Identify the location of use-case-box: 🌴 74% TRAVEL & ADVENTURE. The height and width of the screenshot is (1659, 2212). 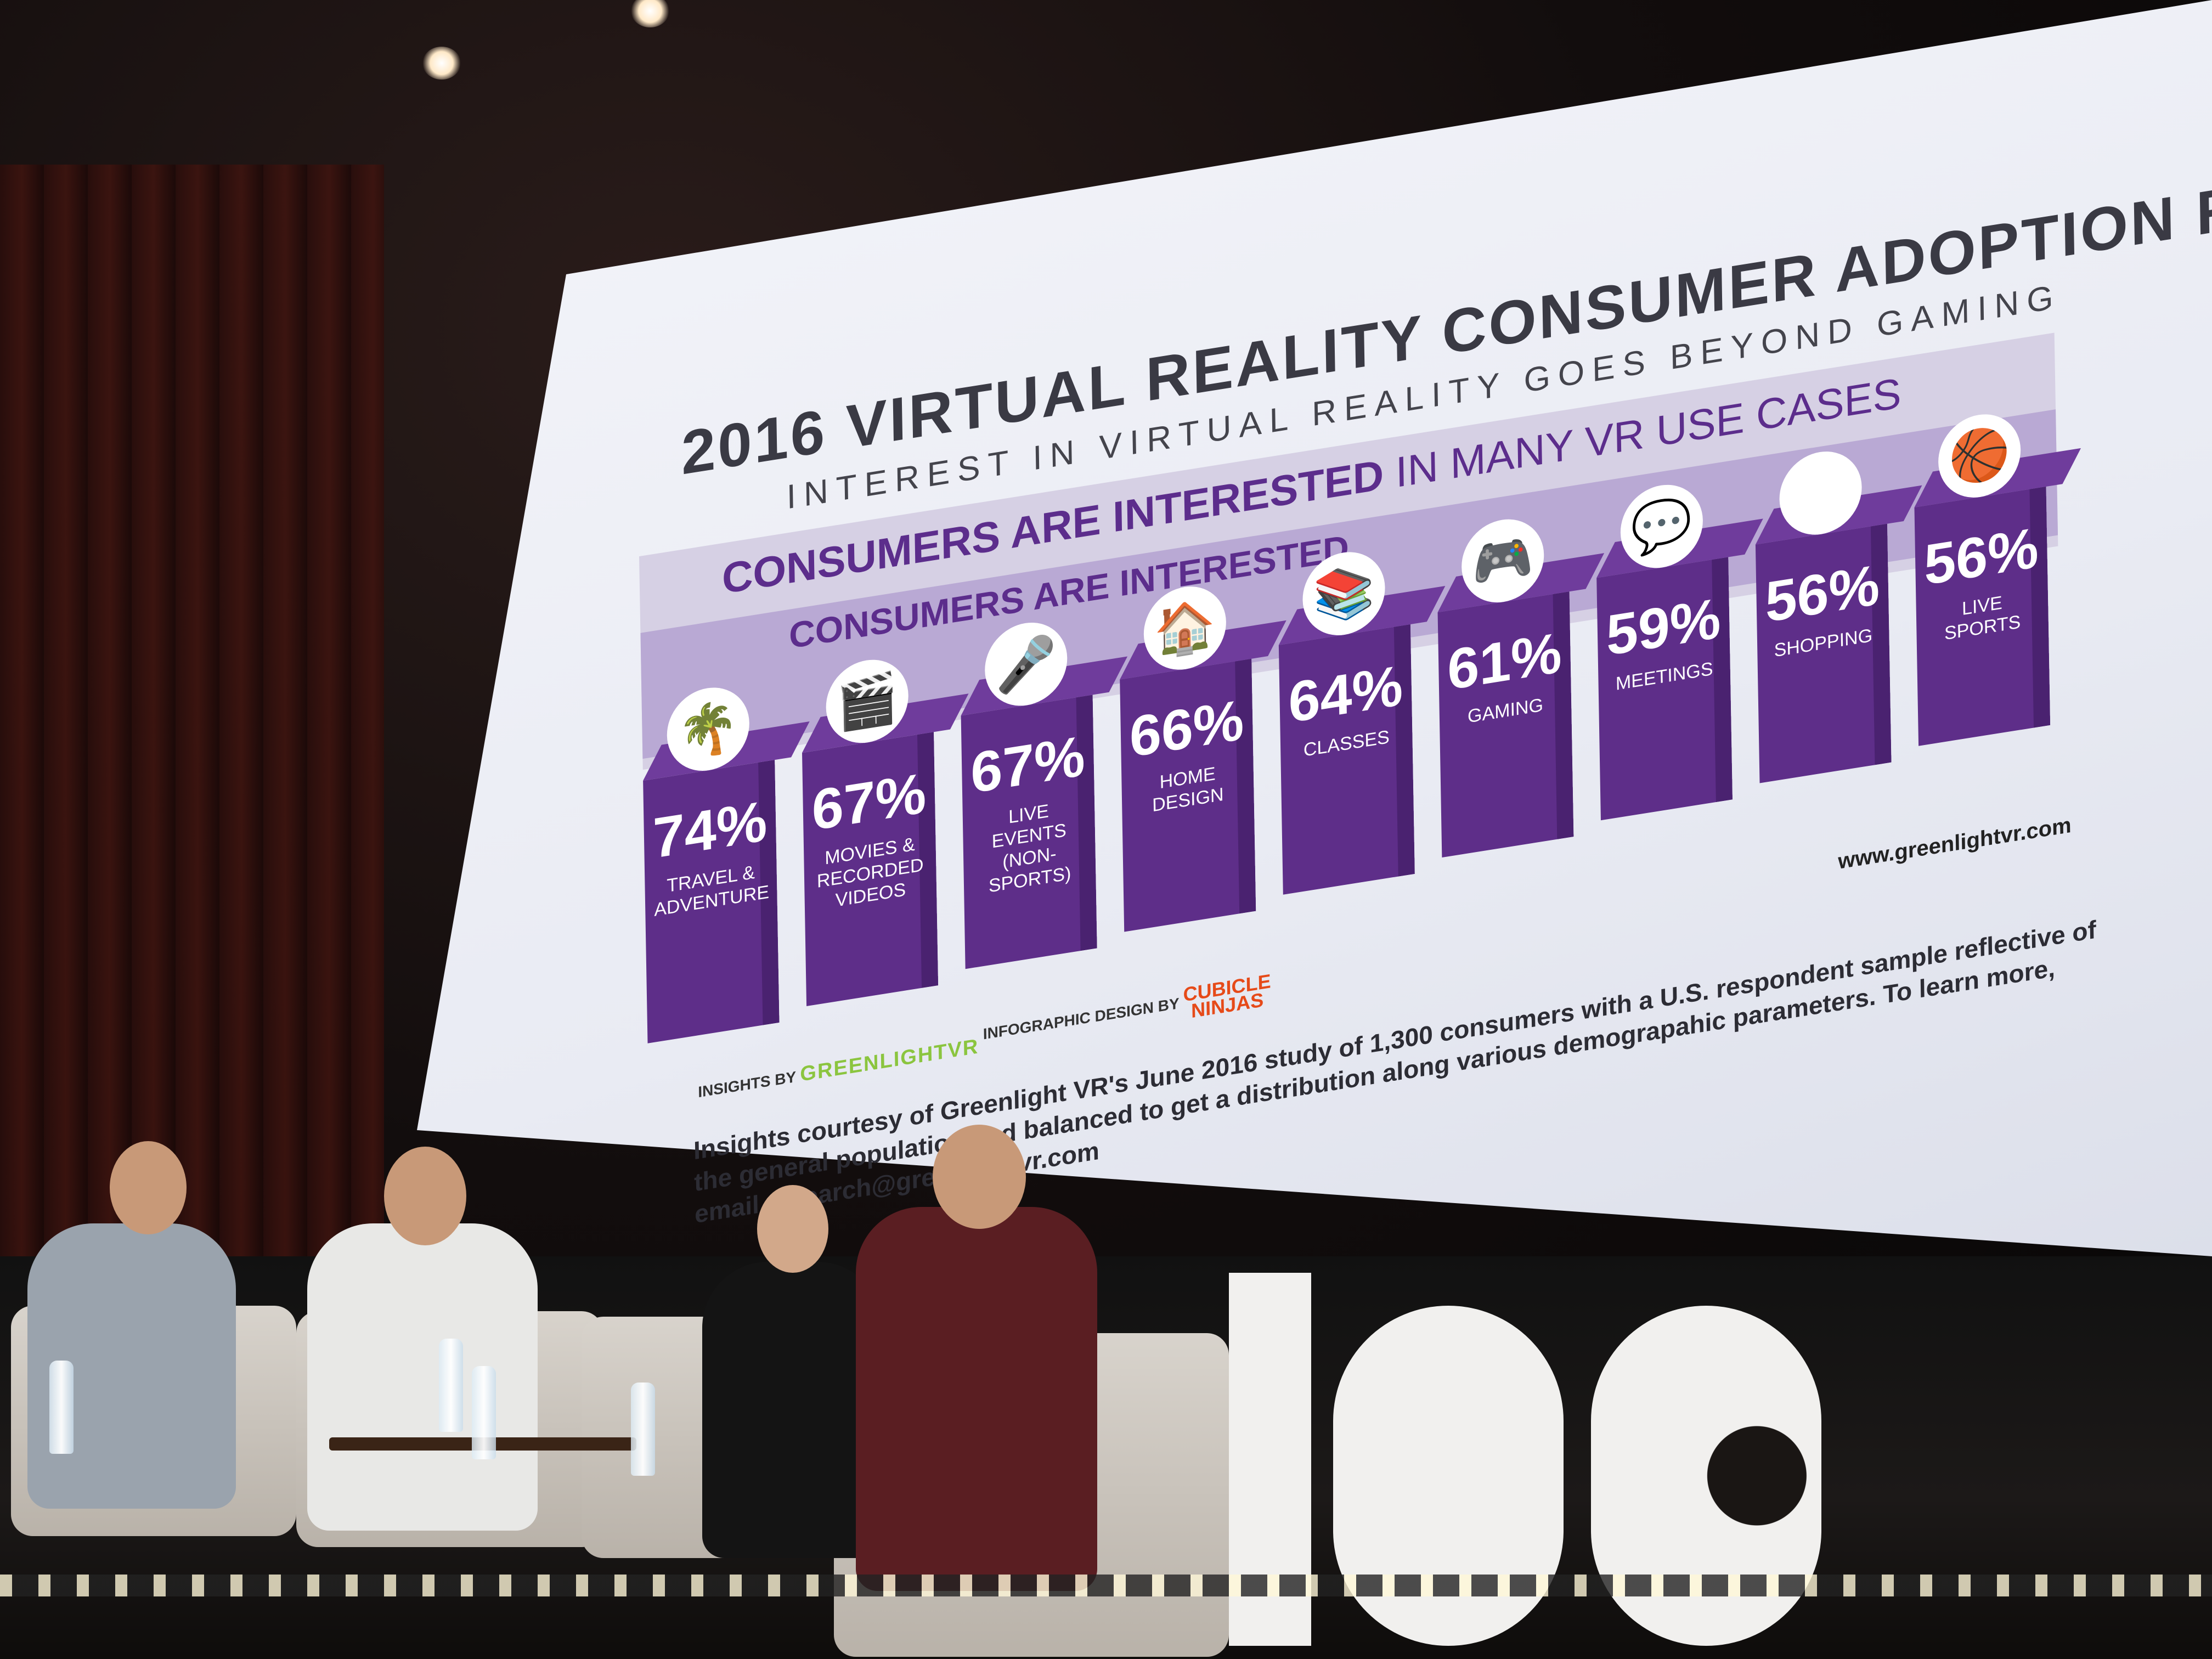
(727, 862).